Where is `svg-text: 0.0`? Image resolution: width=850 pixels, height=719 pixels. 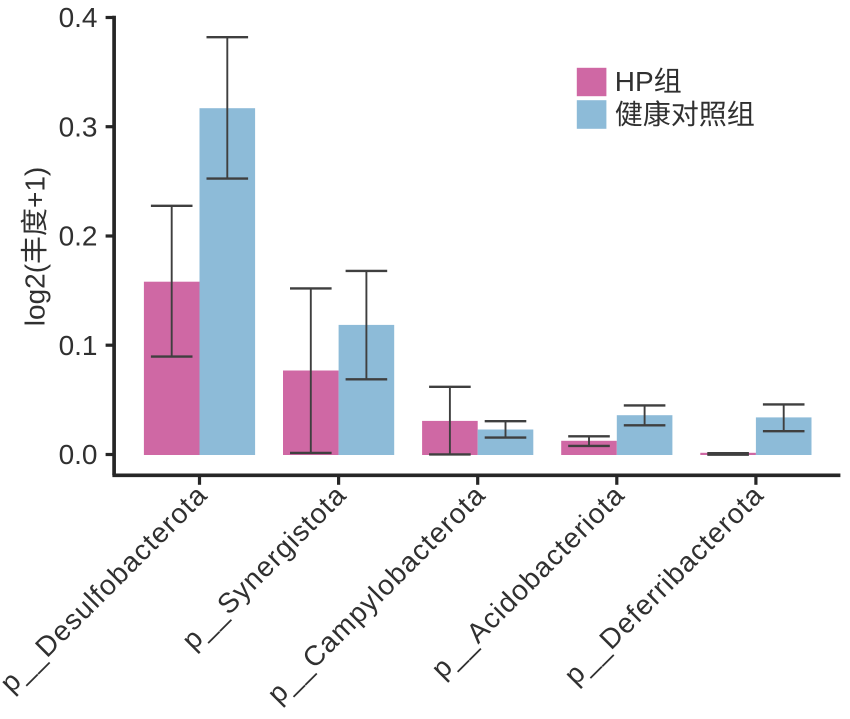
svg-text: 0.0 is located at coordinates (78, 454).